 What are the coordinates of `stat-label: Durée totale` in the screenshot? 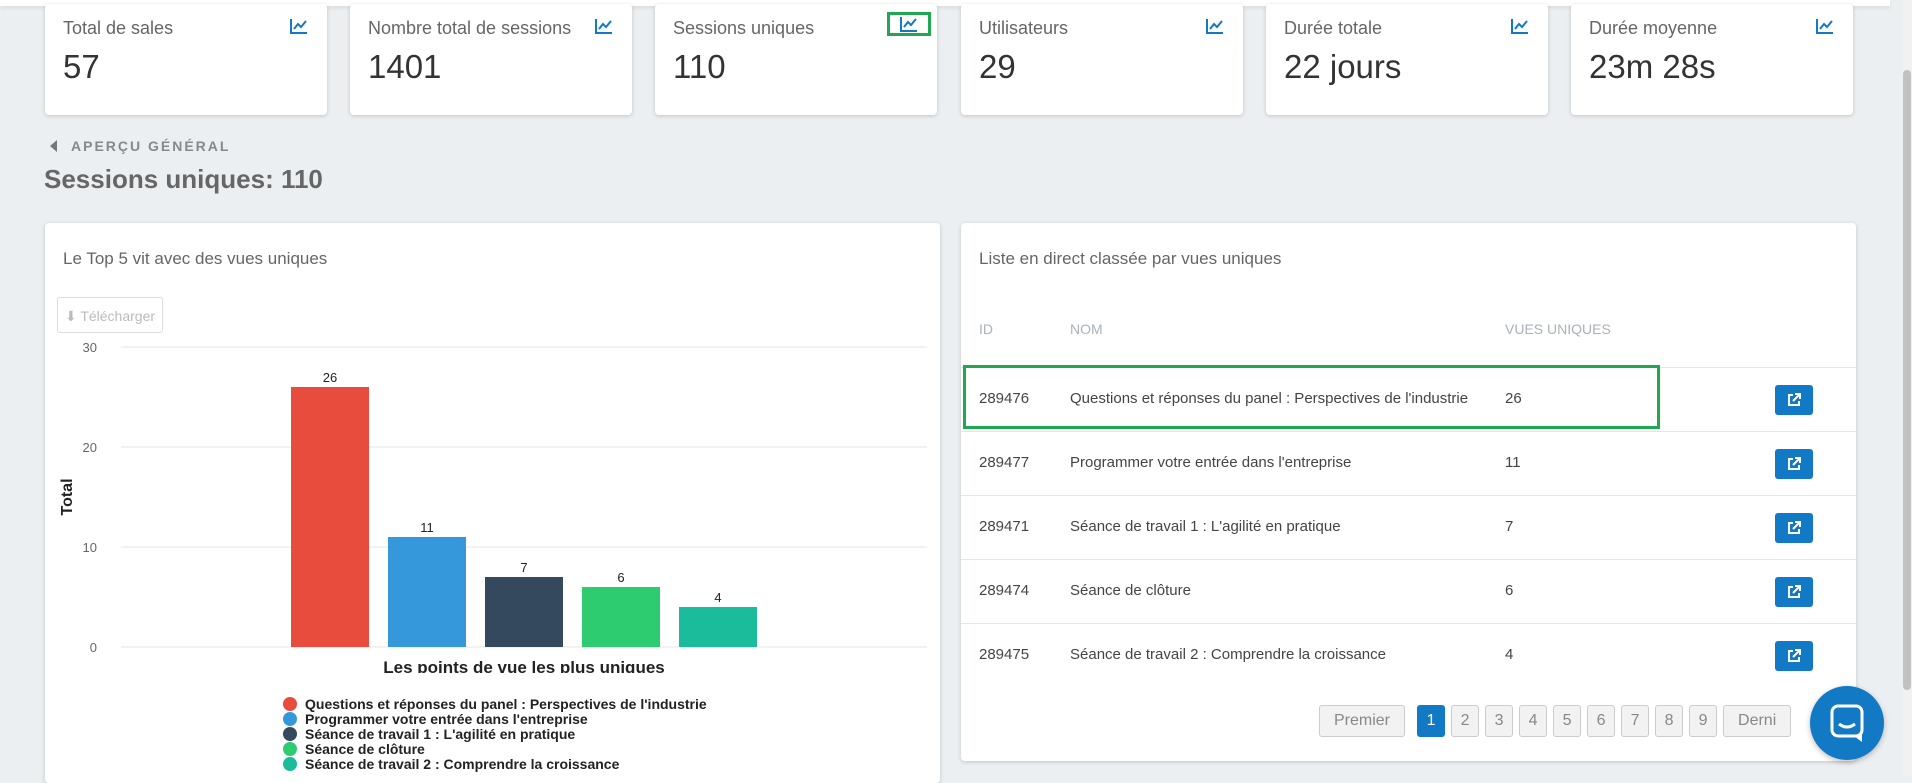 It's located at (1333, 28).